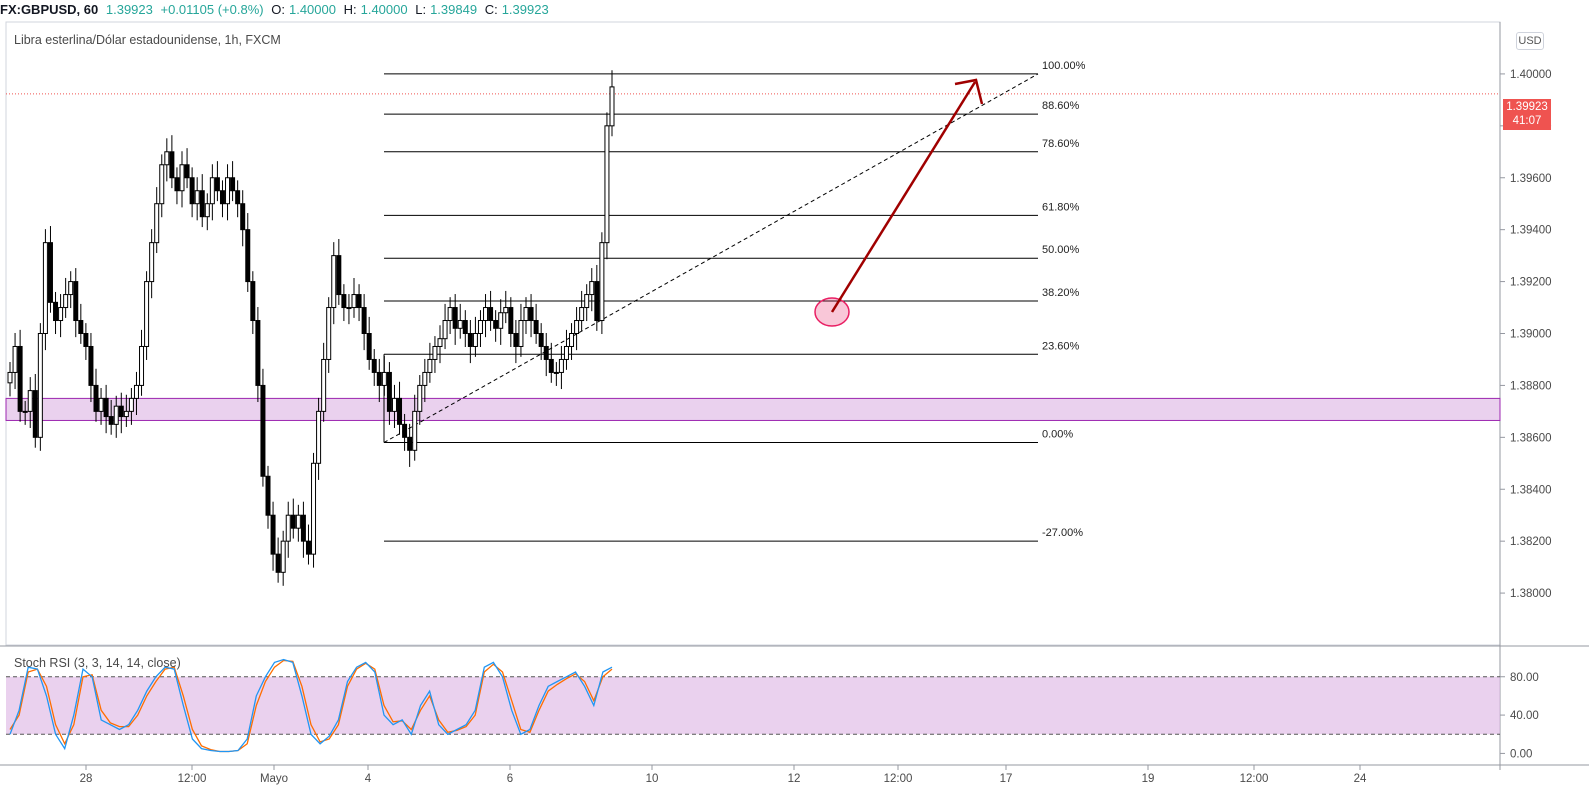 The height and width of the screenshot is (809, 1589). What do you see at coordinates (1057, 435) in the screenshot?
I see `fib-level-label: 0.00%` at bounding box center [1057, 435].